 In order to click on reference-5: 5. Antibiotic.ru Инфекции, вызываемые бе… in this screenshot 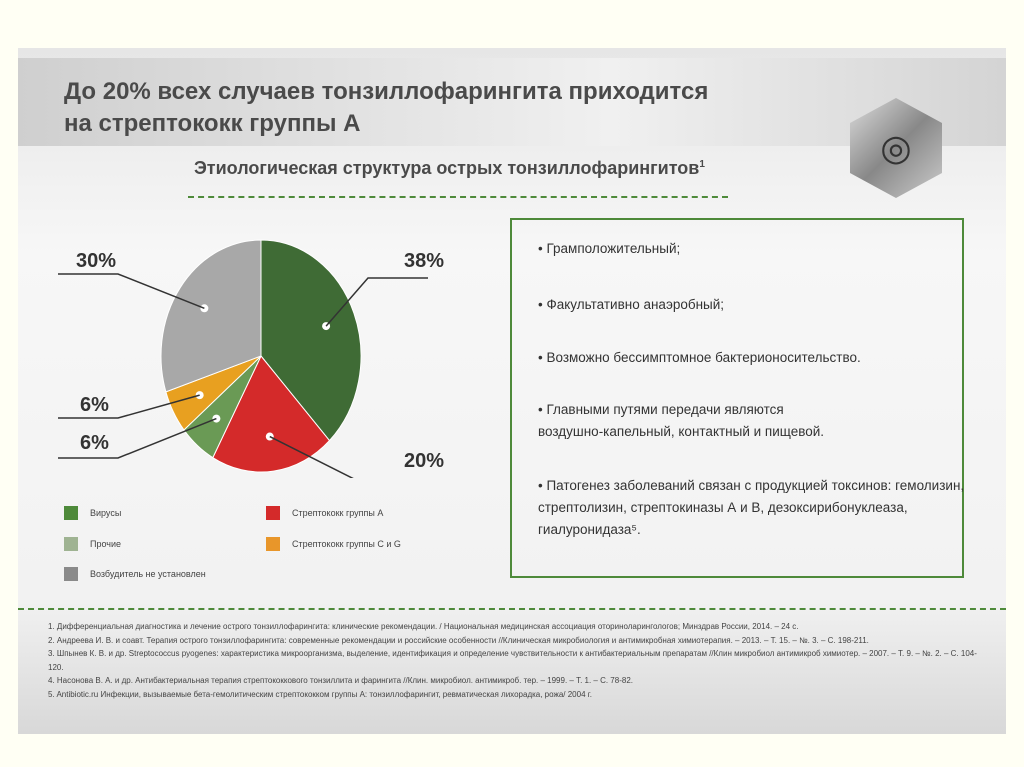, I will do `click(320, 694)`.